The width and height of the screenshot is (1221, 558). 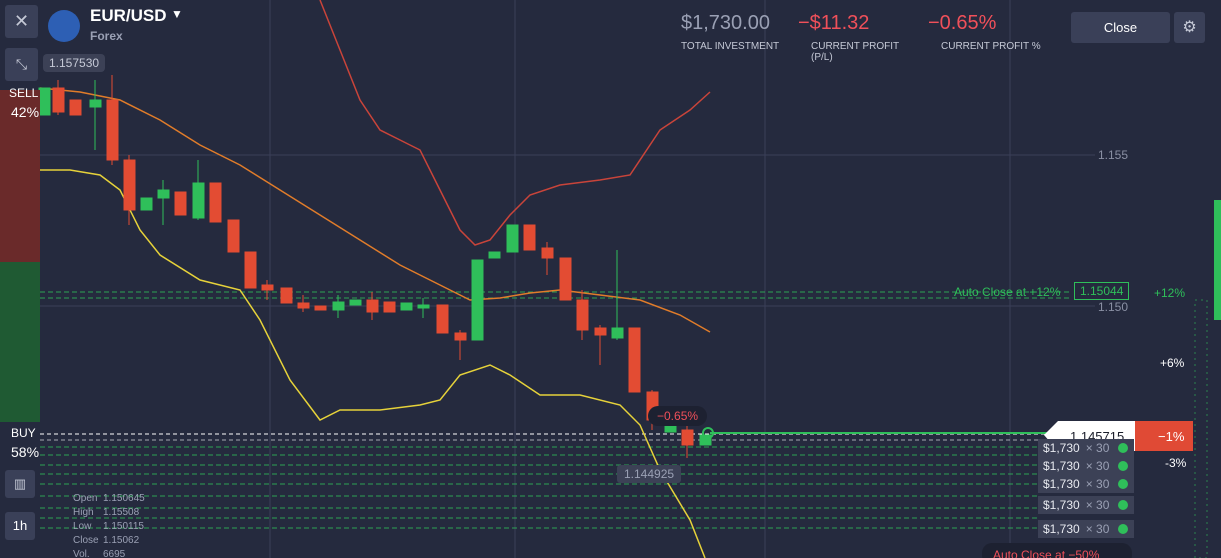 I want to click on price-label-bottom: 1.144925, so click(x=649, y=474).